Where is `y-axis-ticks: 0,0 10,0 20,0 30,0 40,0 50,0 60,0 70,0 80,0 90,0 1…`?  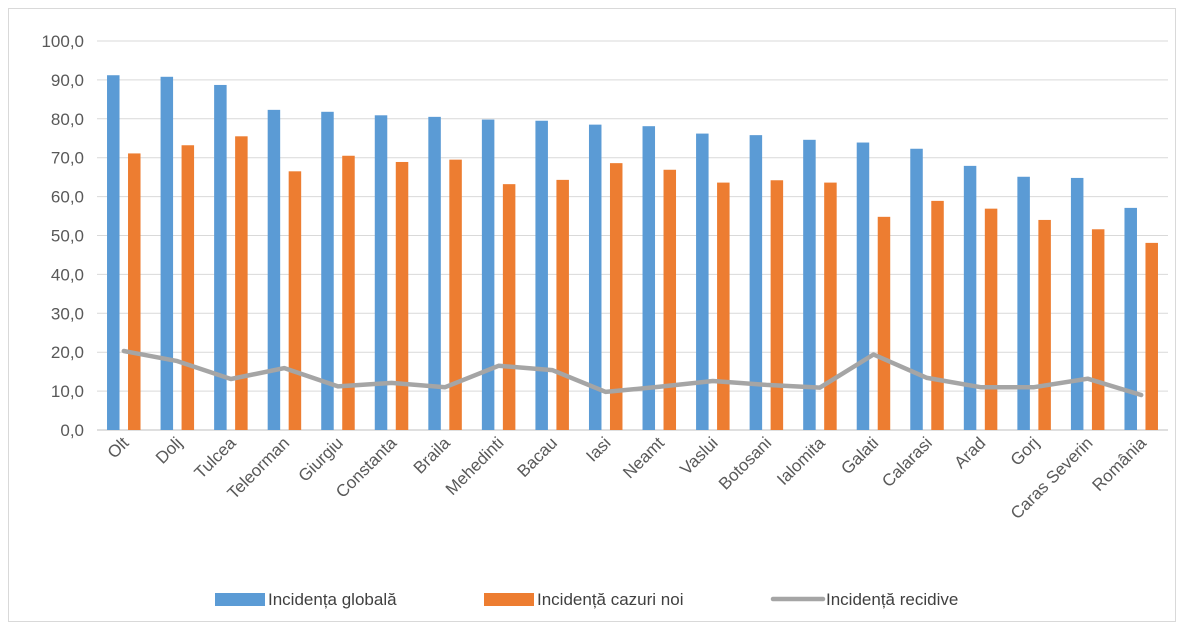
y-axis-ticks: 0,0 10,0 20,0 30,0 40,0 50,0 60,0 70,0 80,0 90,0 1… is located at coordinates (62, 236).